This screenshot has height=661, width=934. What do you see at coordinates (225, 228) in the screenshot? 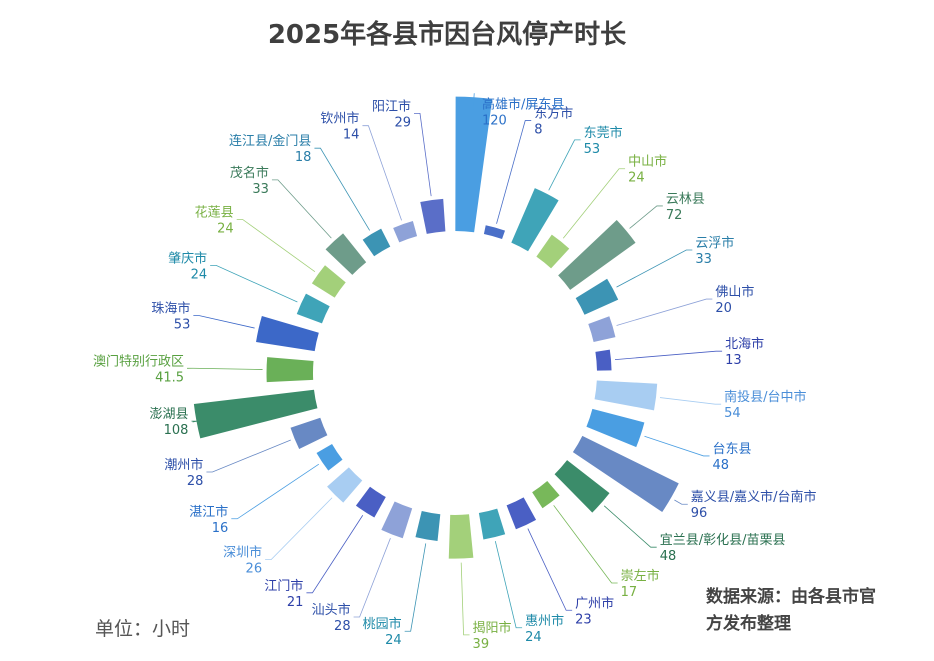
I see `value-label-25: 24` at bounding box center [225, 228].